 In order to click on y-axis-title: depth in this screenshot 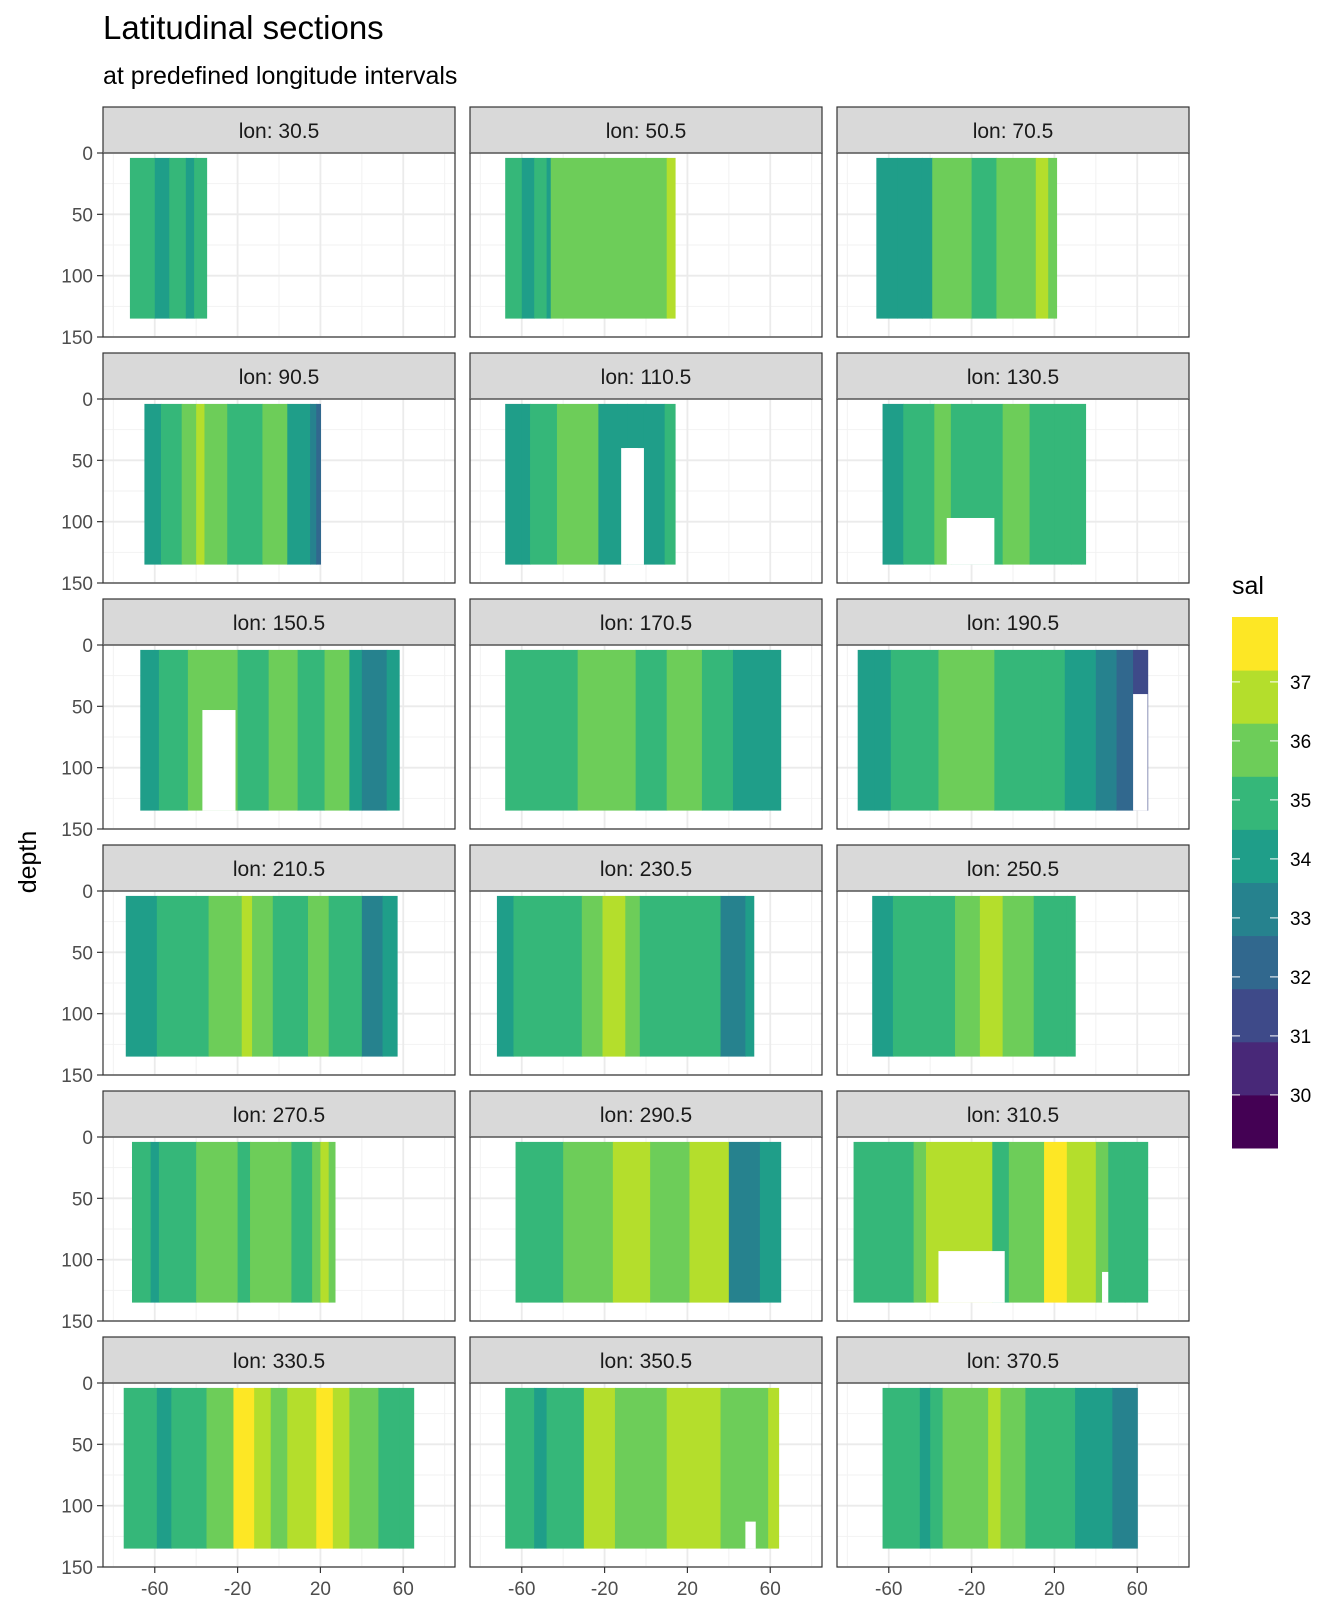, I will do `click(28, 862)`.